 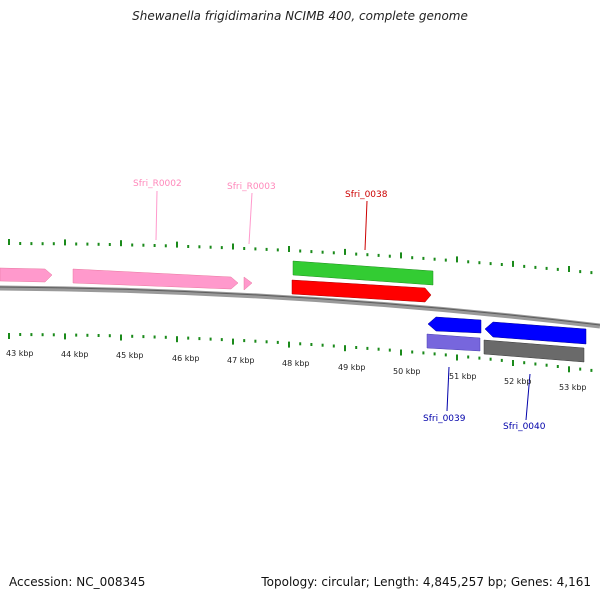 I want to click on cds-green, so click(x=363, y=273).